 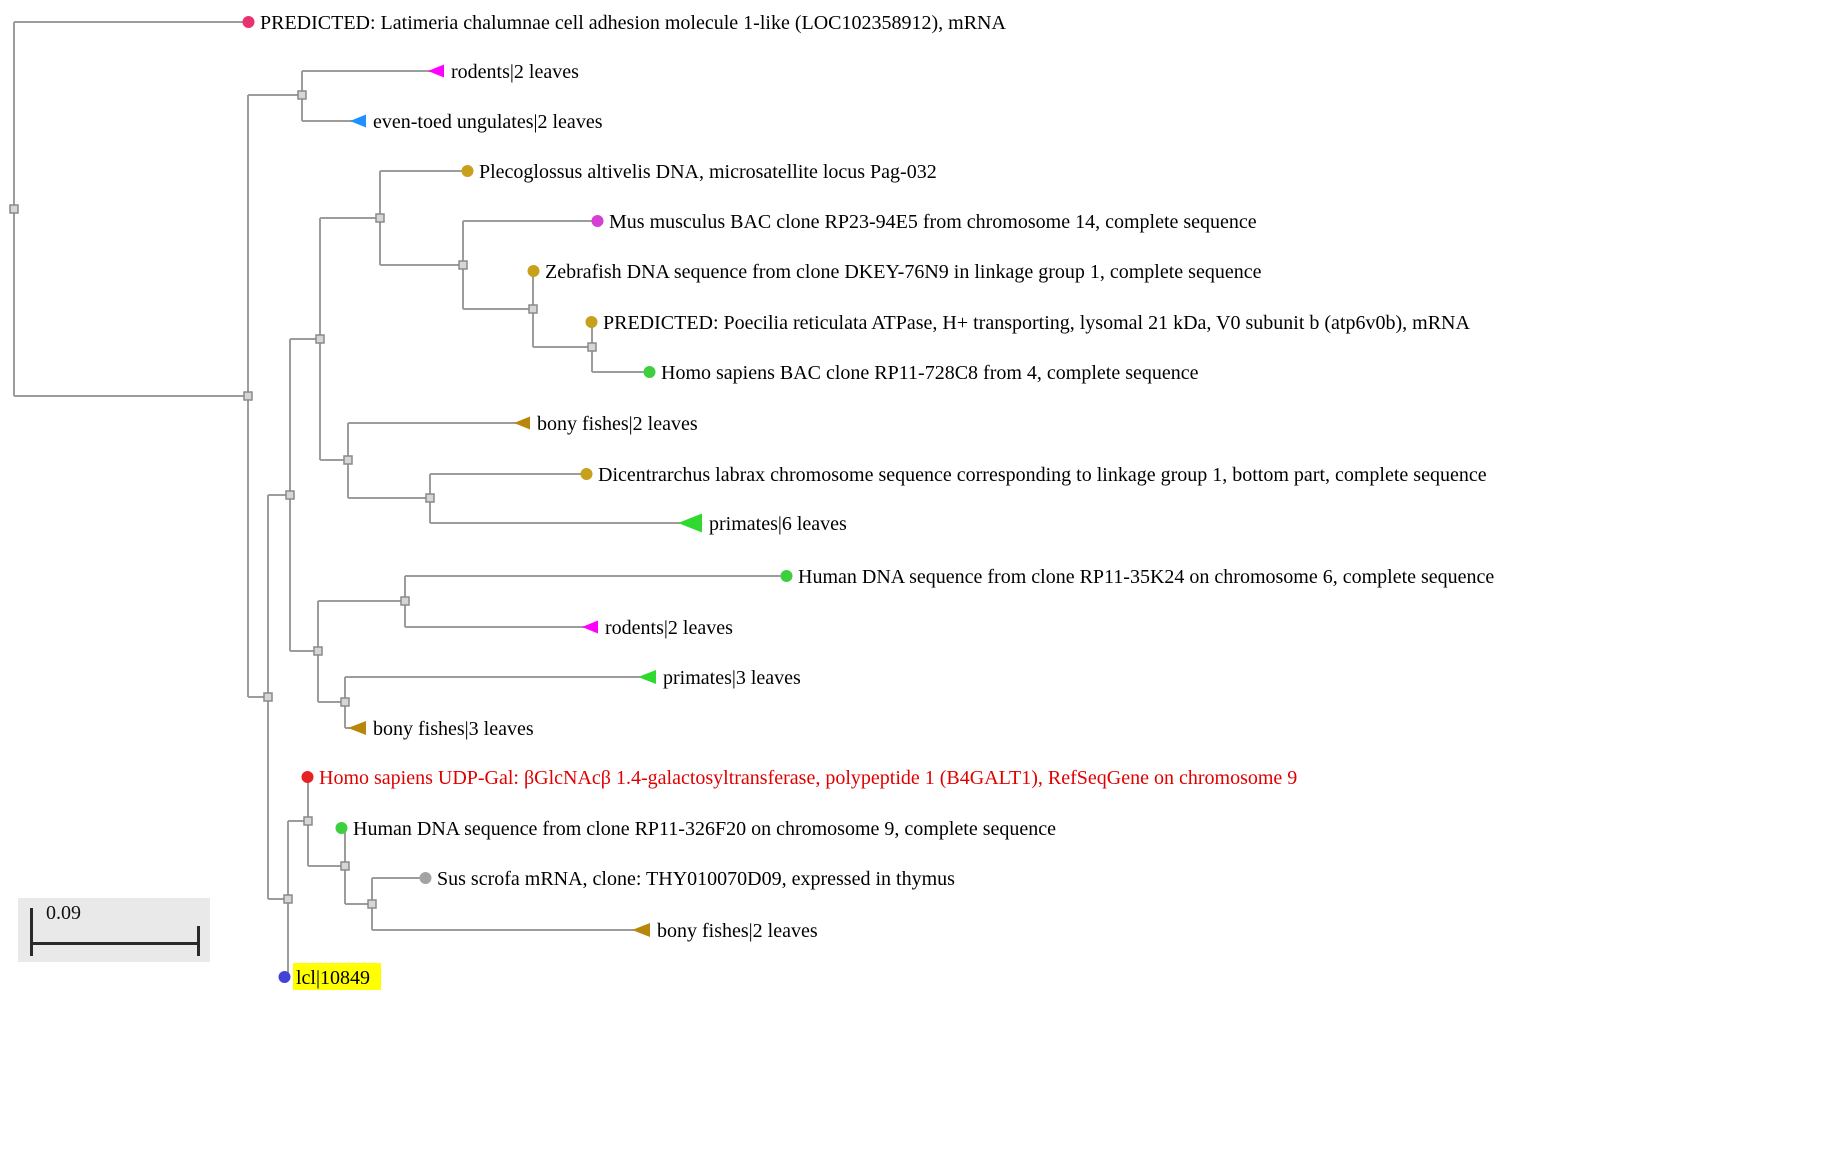 I want to click on scale-bar-left-tick, so click(x=31, y=932).